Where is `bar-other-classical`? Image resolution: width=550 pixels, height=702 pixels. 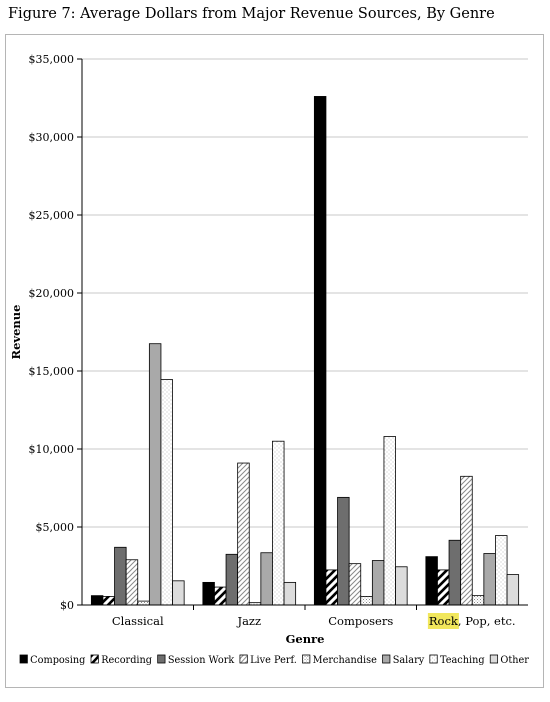
bar-other-classical is located at coordinates (178, 593).